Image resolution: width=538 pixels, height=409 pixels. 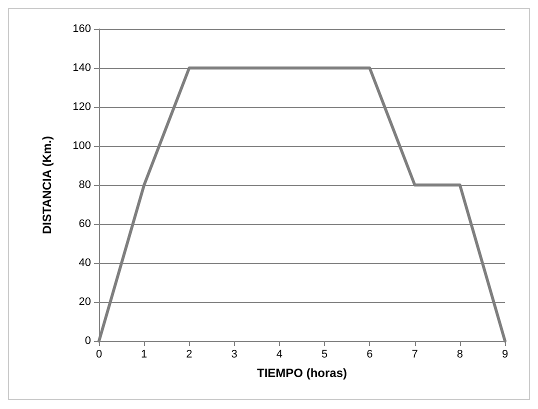 I want to click on y-tick-label: 100, so click(x=81, y=146).